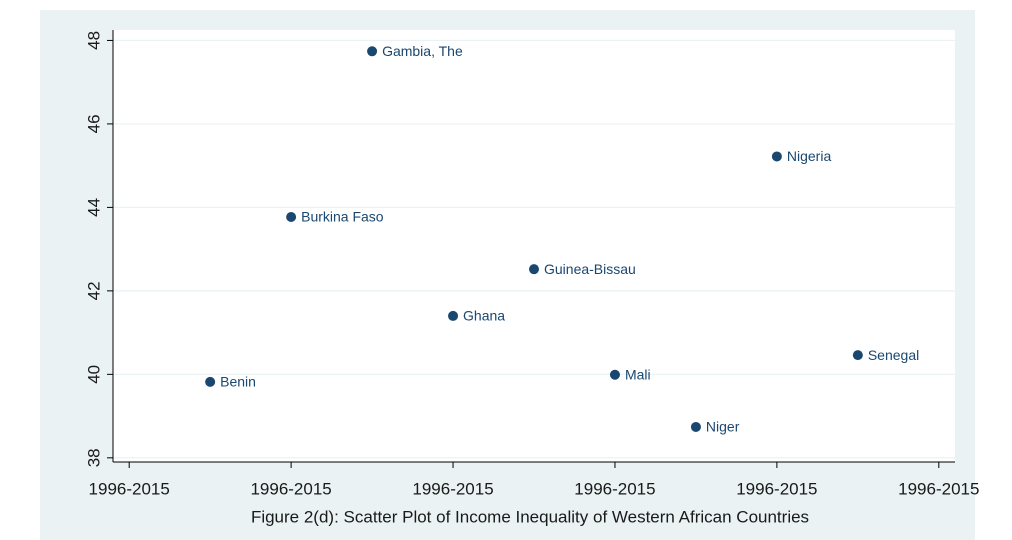  I want to click on point-label: Burkina Faso, so click(342, 217).